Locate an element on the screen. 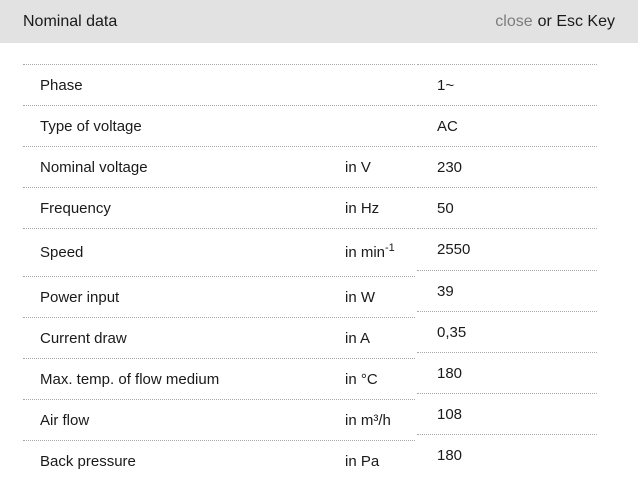  row-unit-text: in W is located at coordinates (360, 297).